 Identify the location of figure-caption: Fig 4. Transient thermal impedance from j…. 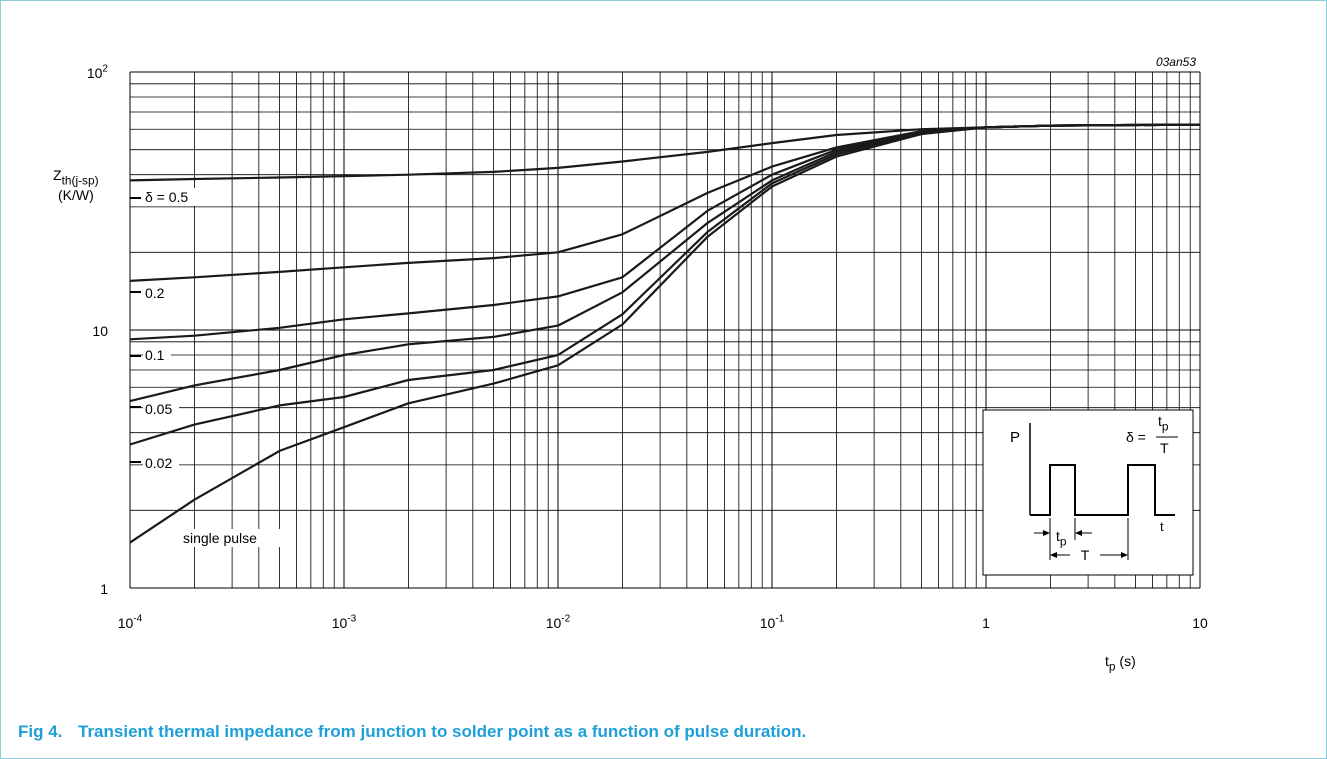
(412, 732).